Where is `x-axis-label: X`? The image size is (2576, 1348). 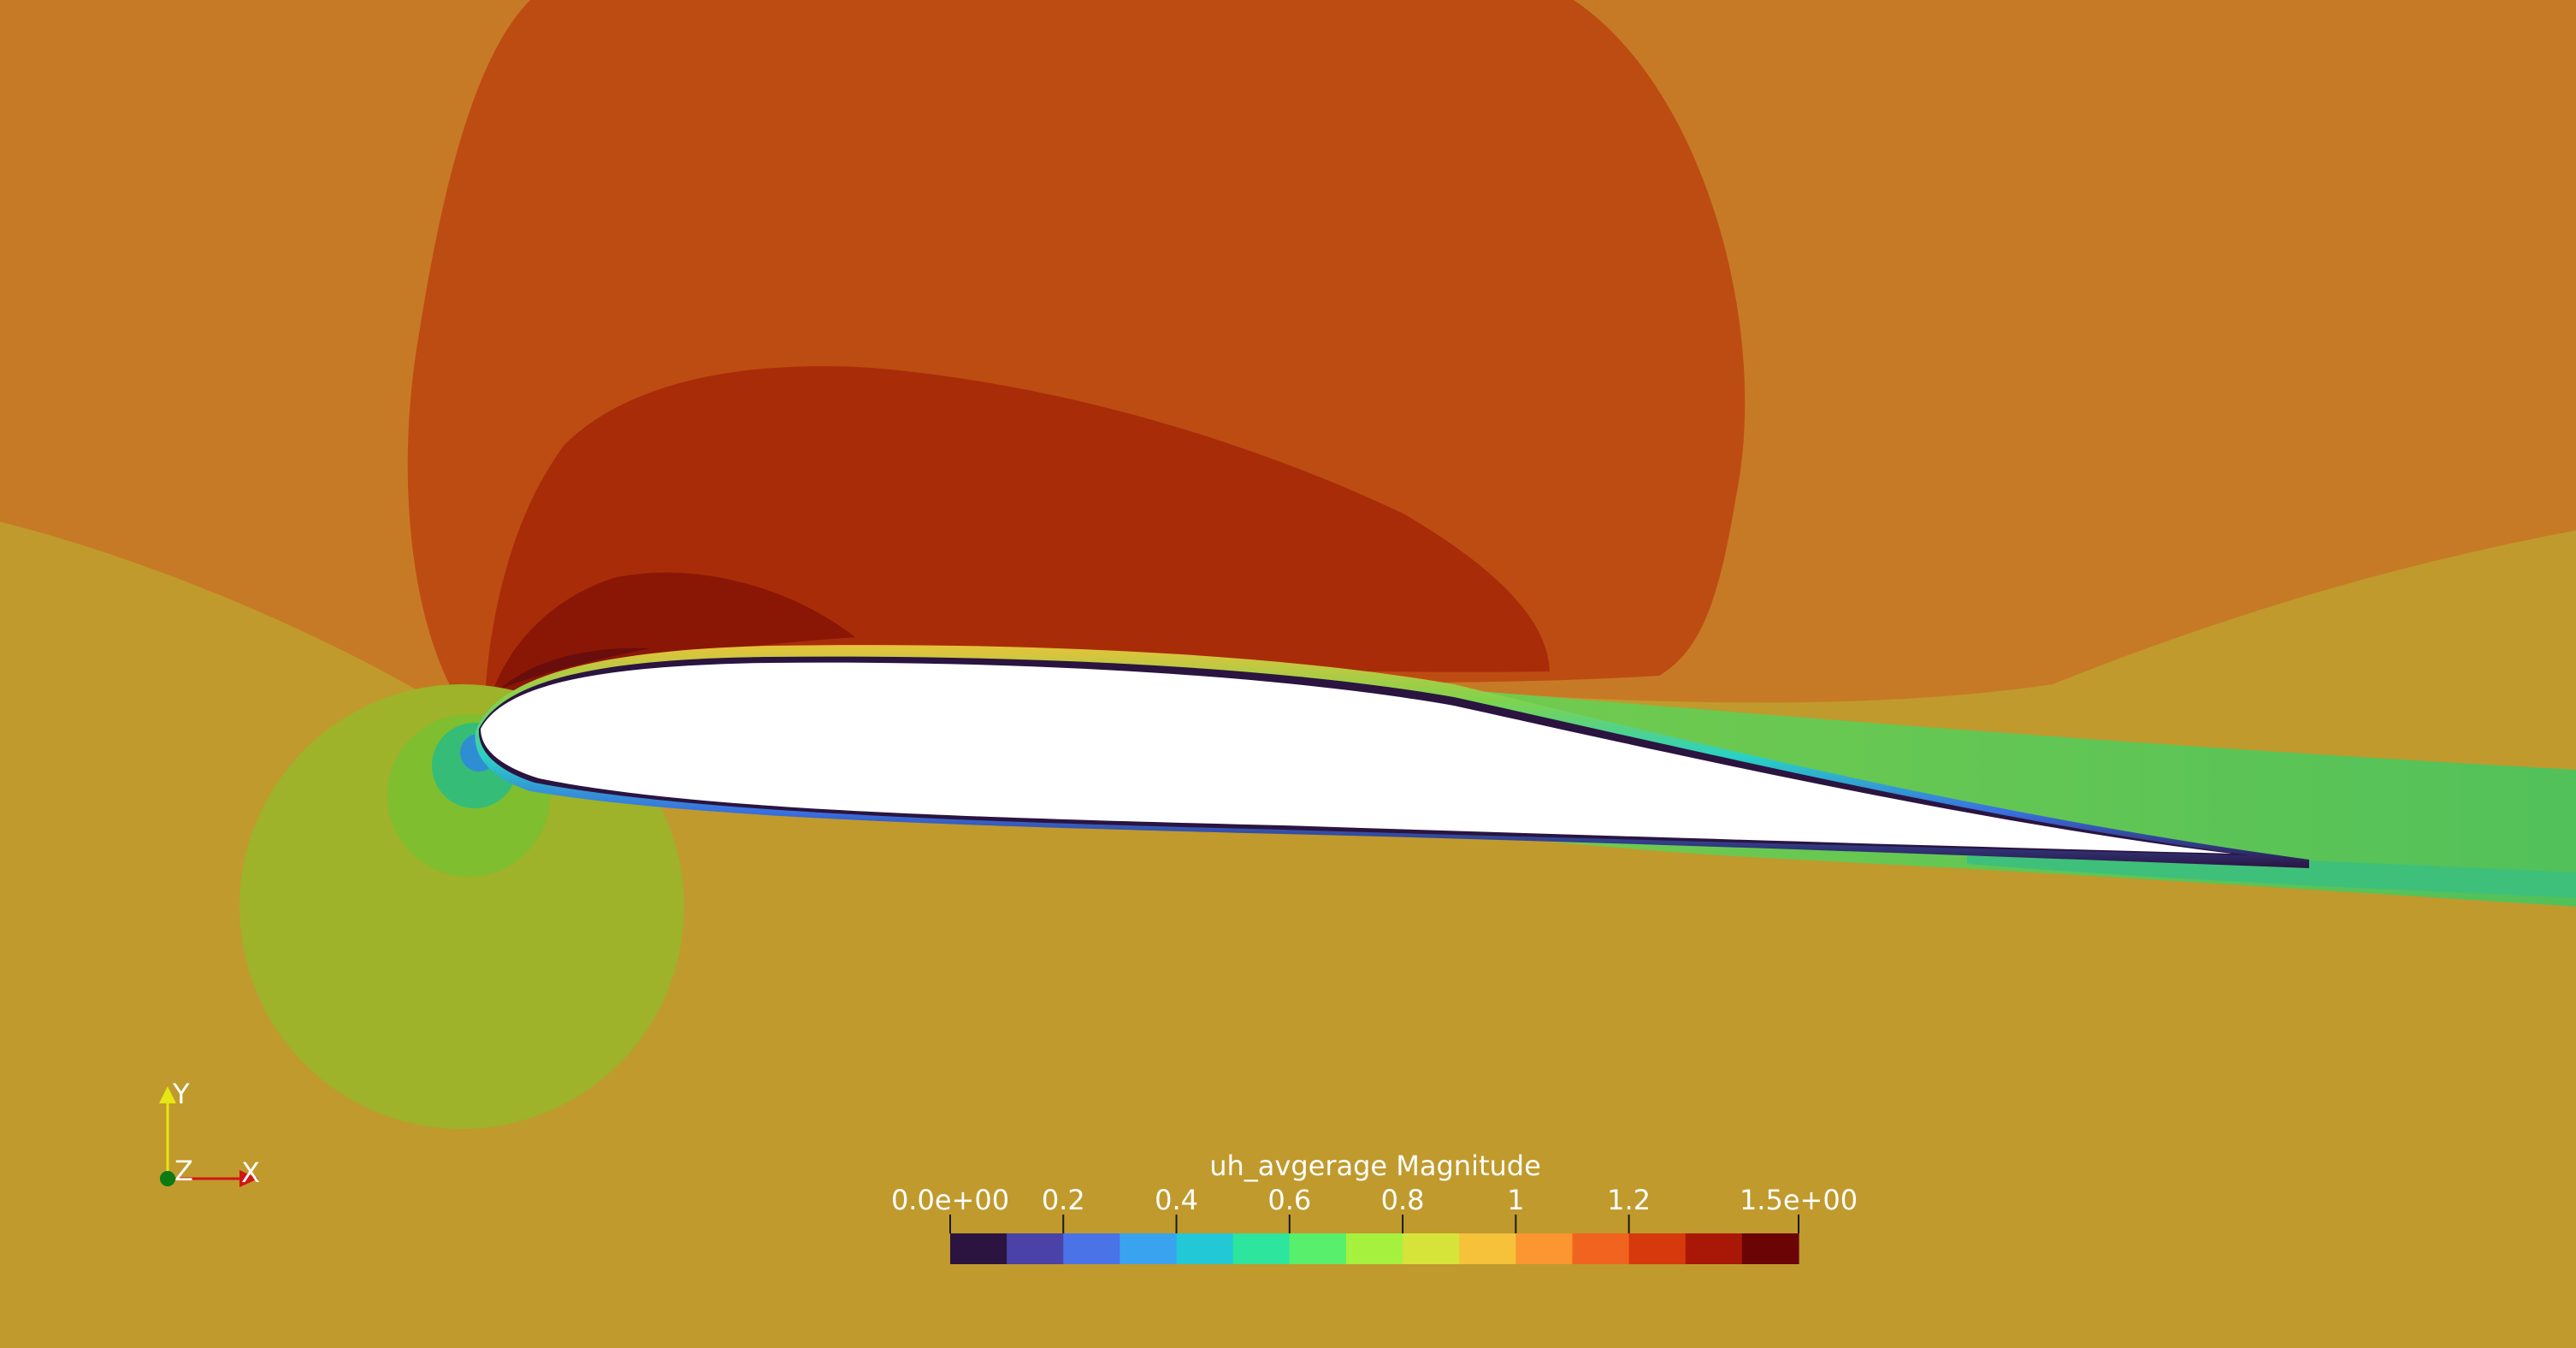
x-axis-label: X is located at coordinates (251, 1172).